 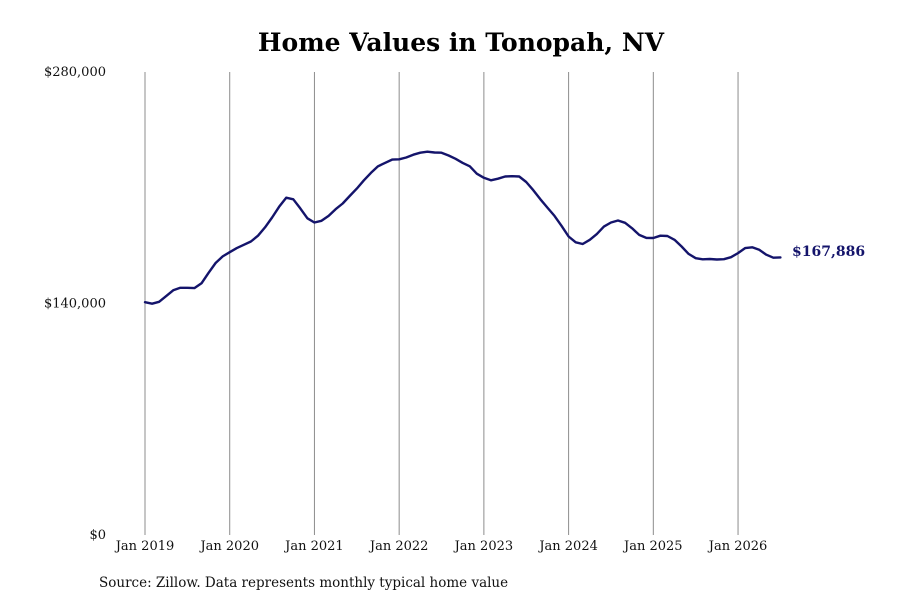 I want to click on chart-title: Home Values in Tonopah, NV, so click(x=461, y=42).